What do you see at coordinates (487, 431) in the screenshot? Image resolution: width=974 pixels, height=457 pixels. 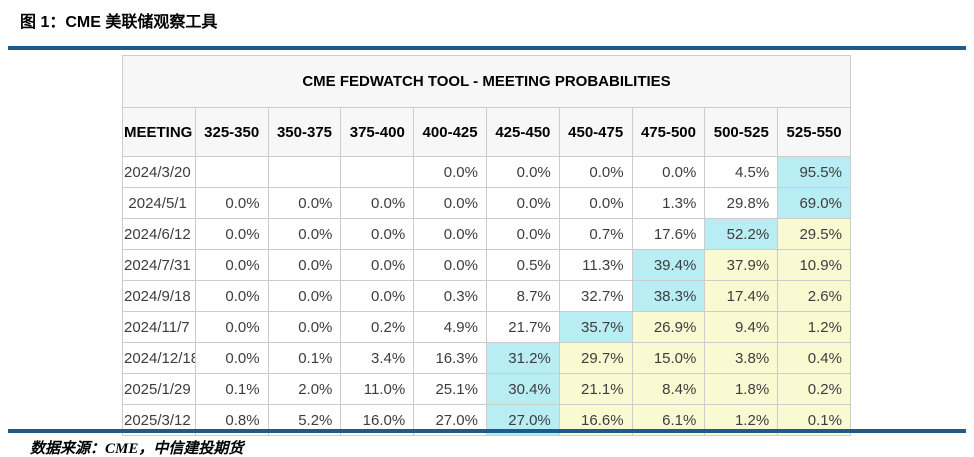 I see `bottom-divider-rule` at bounding box center [487, 431].